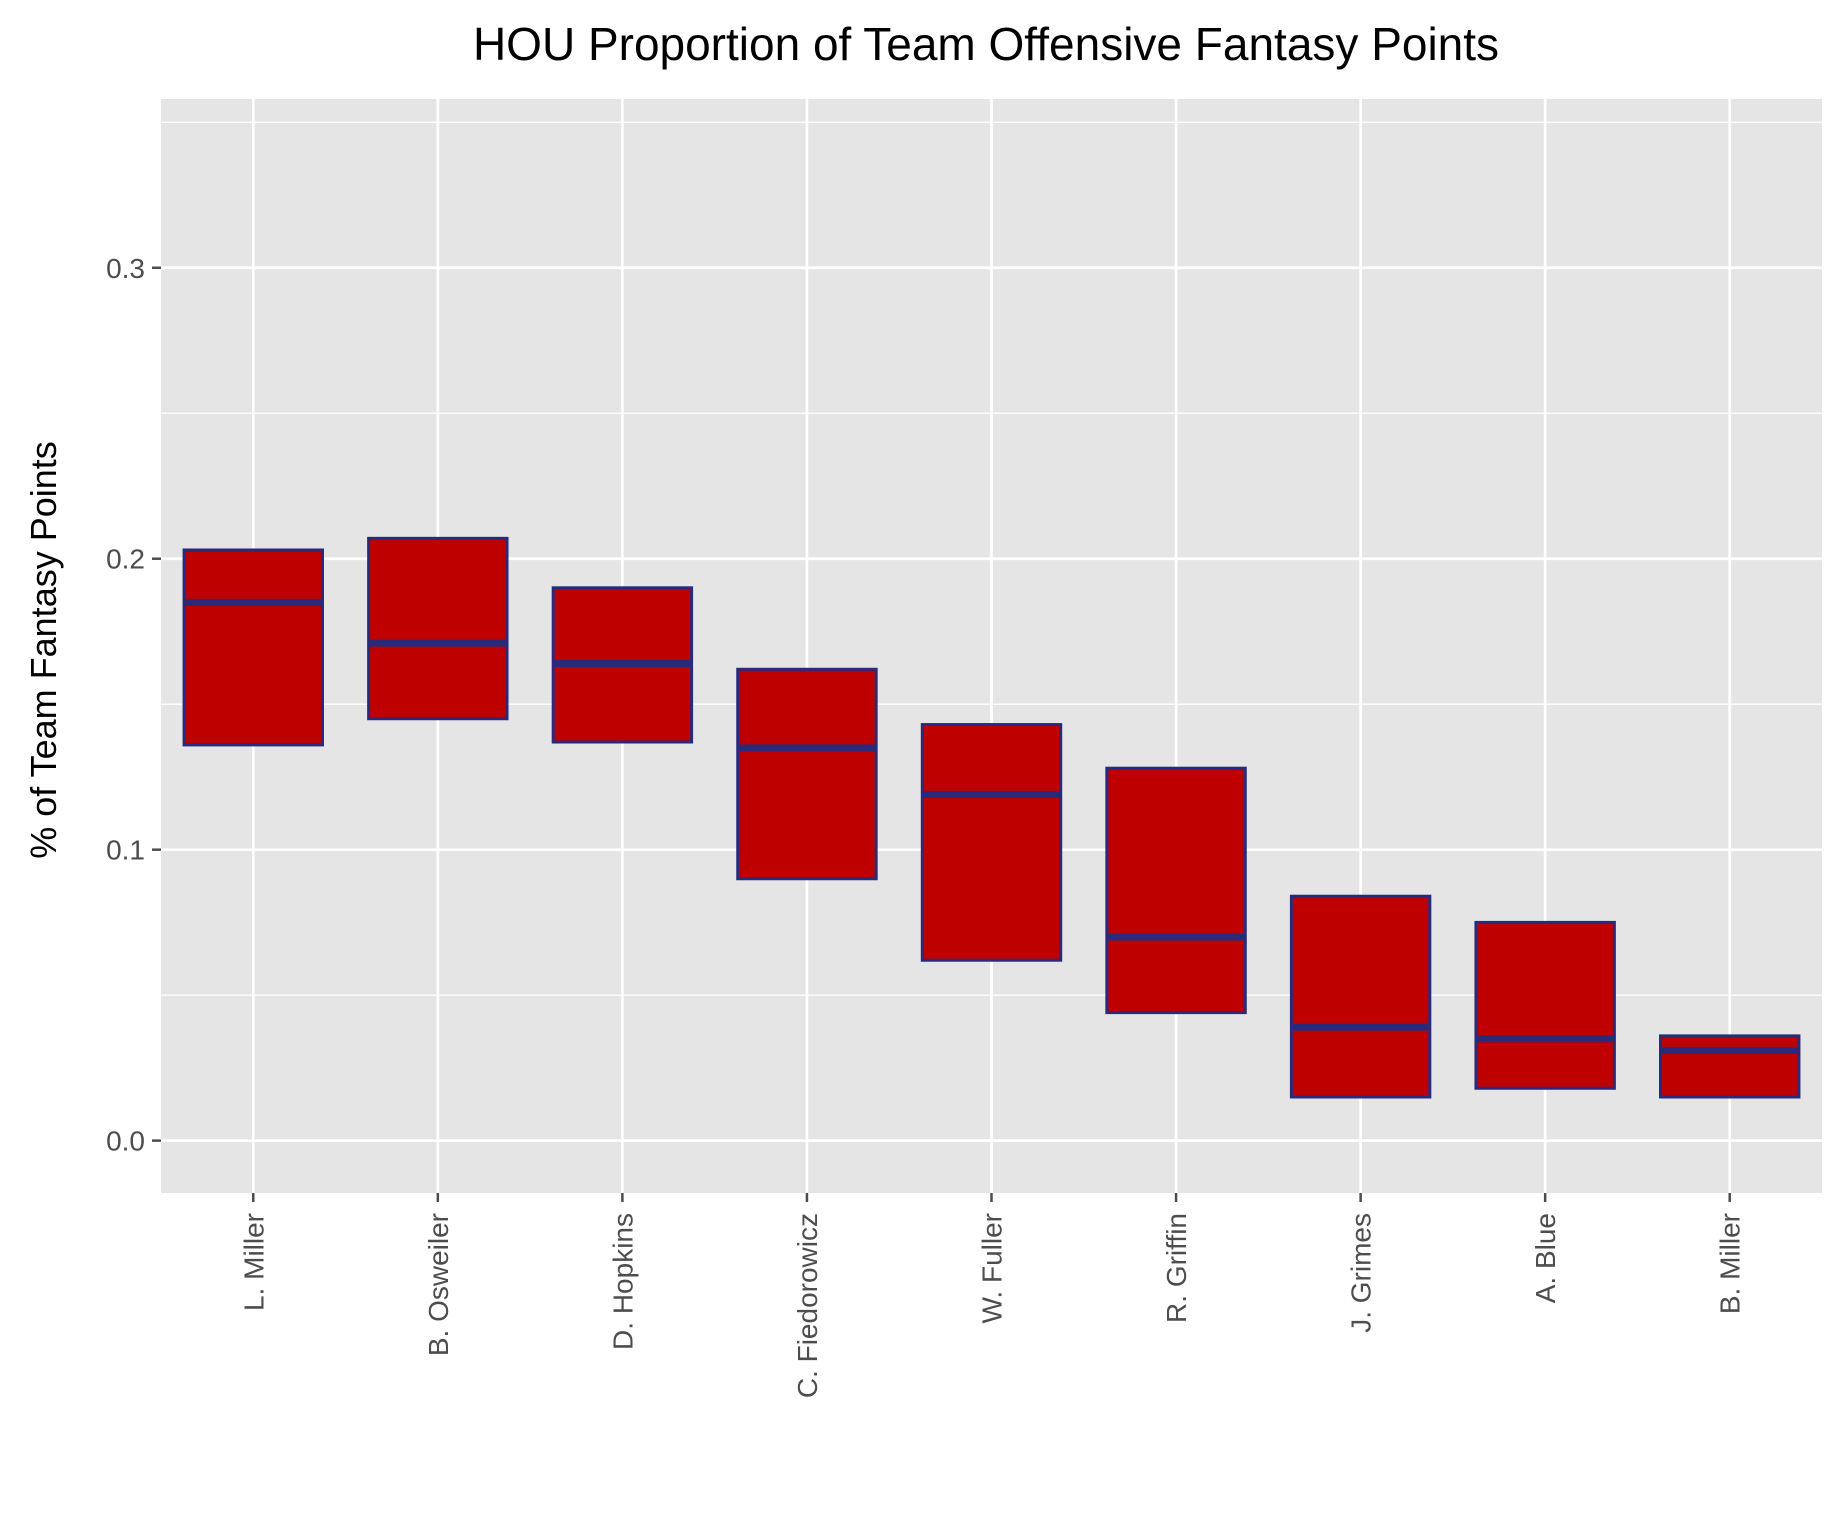 The width and height of the screenshot is (1833, 1529). What do you see at coordinates (125, 850) in the screenshot?
I see `y-tick-label: 0.1` at bounding box center [125, 850].